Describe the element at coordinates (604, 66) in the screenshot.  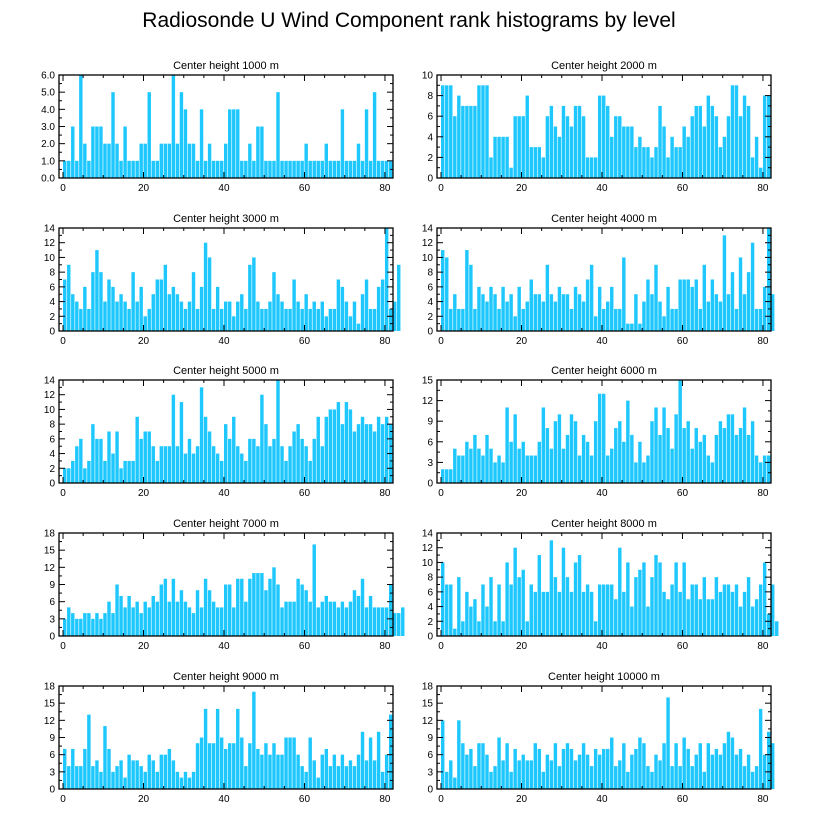
I see `panel-title: Center height 2000 m` at that location.